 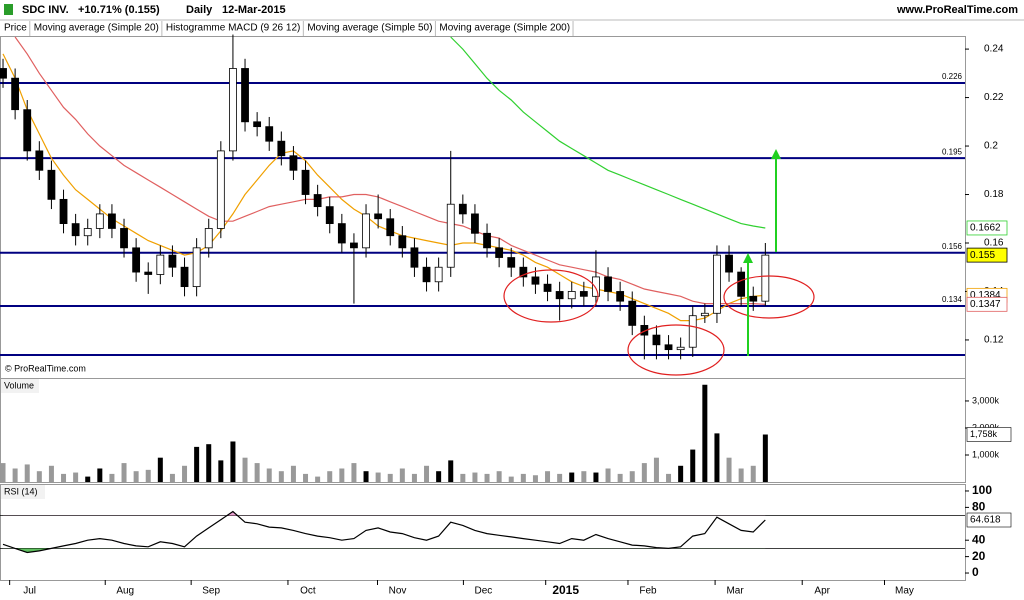 I want to click on y-tick-label: 0.12, so click(x=994, y=340).